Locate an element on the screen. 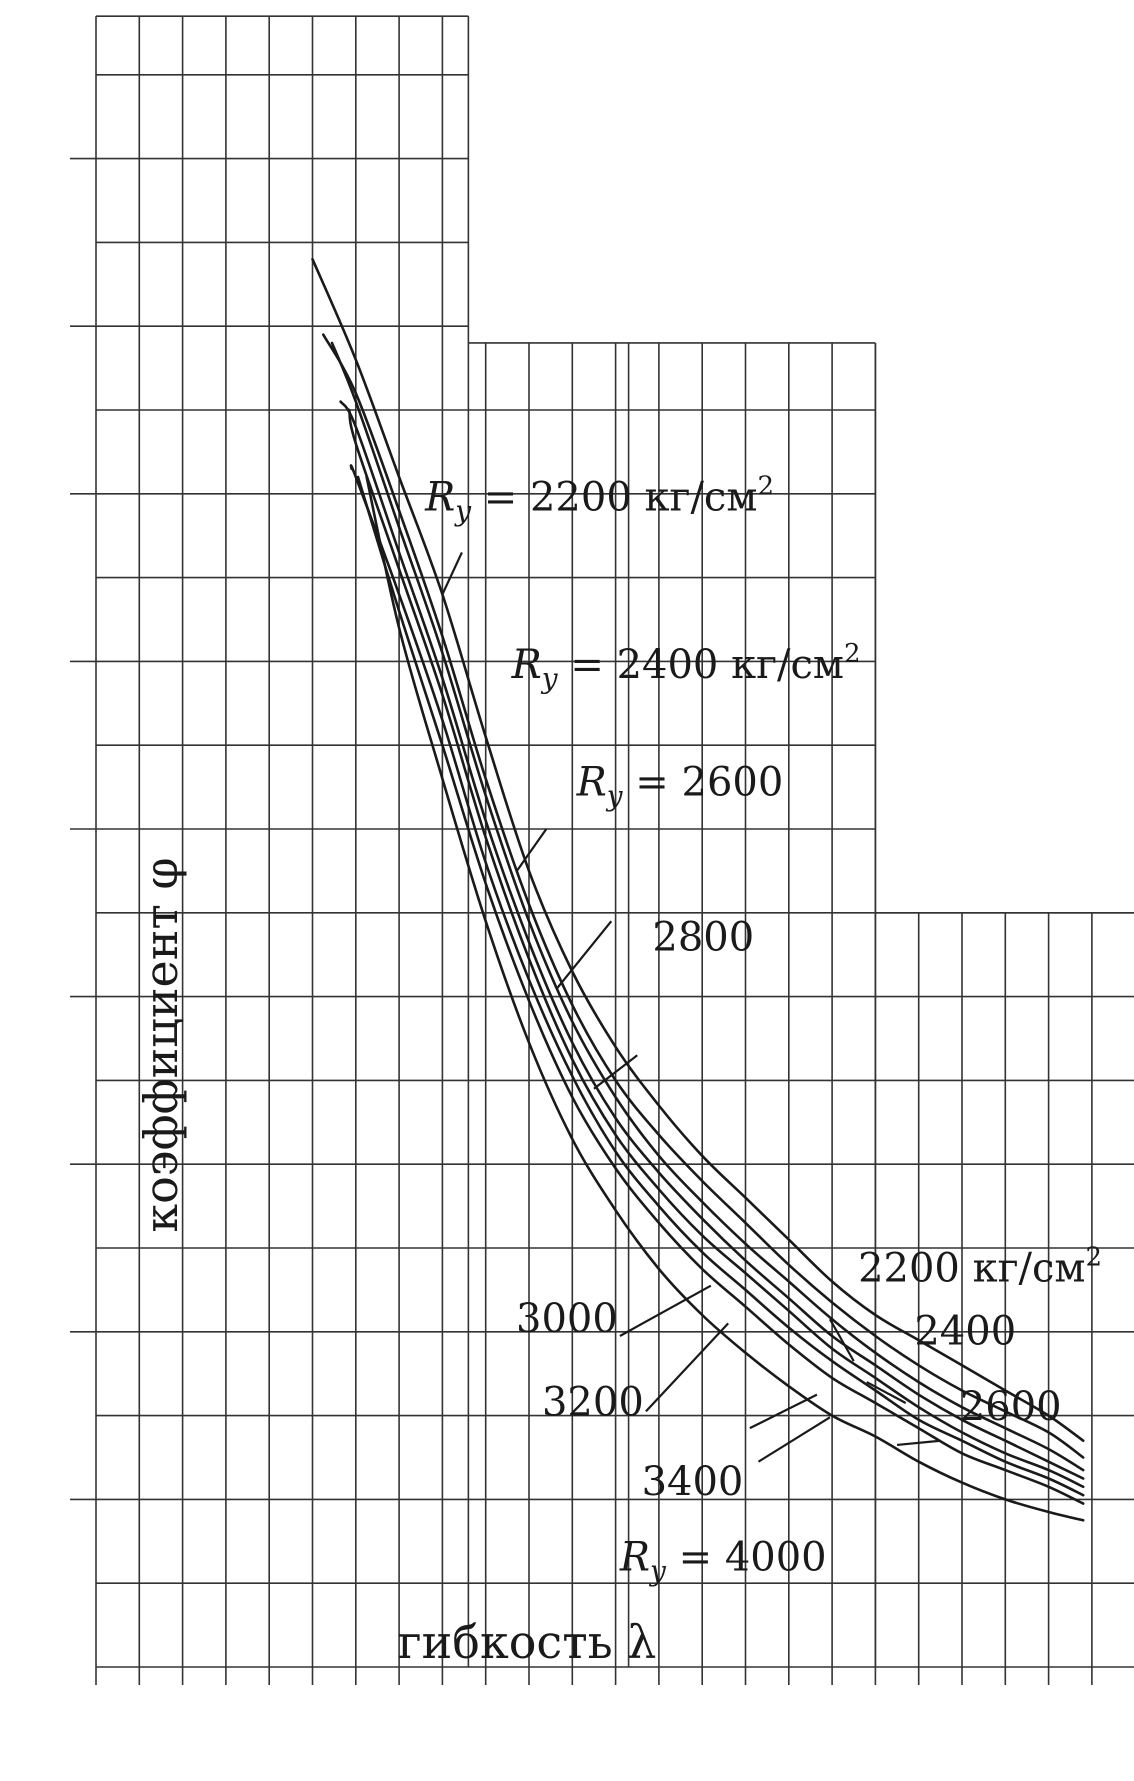 The width and height of the screenshot is (1134, 1781). curve-label-3000: 3000 is located at coordinates (567, 1319).